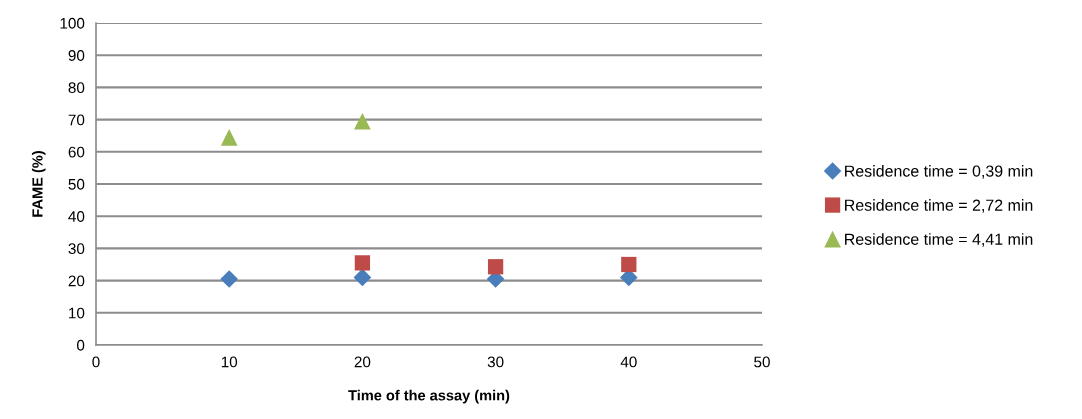 This screenshot has width=1082, height=419. I want to click on x-tick-label: 20, so click(362, 362).